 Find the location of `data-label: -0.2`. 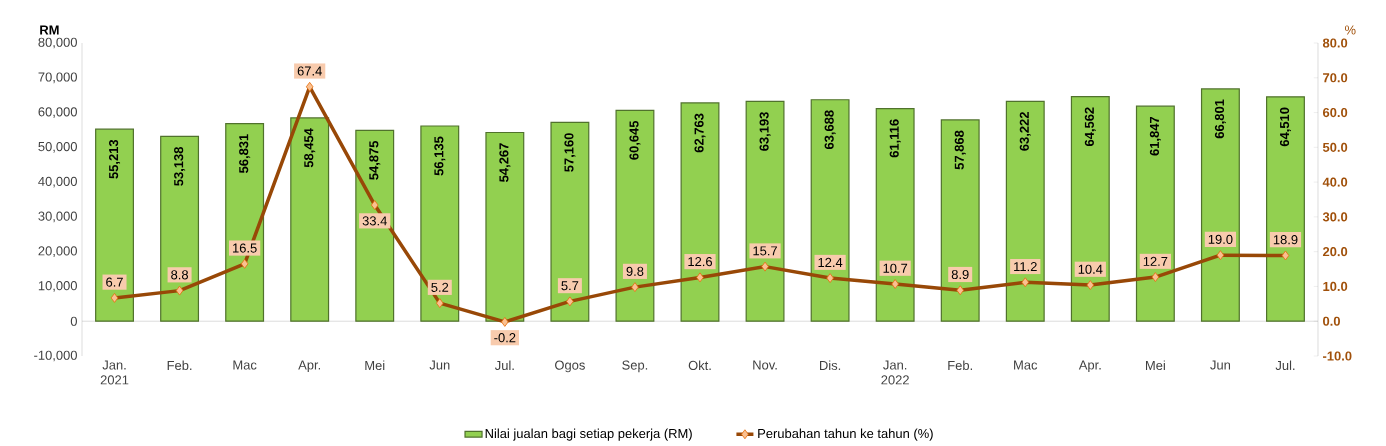

data-label: -0.2 is located at coordinates (505, 338).